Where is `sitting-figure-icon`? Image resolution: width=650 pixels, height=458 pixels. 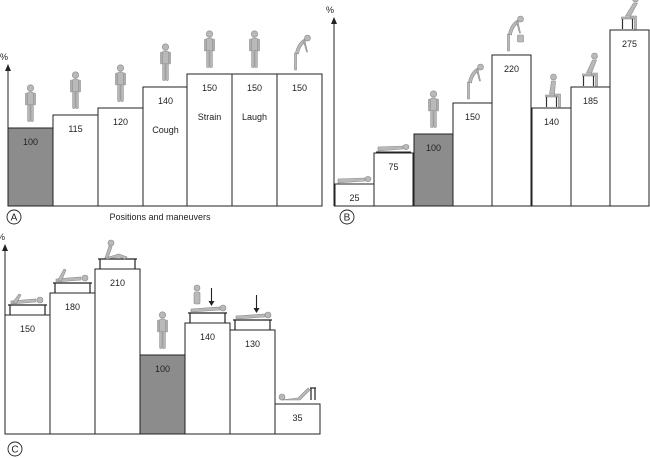
sitting-figure-icon is located at coordinates (553, 90).